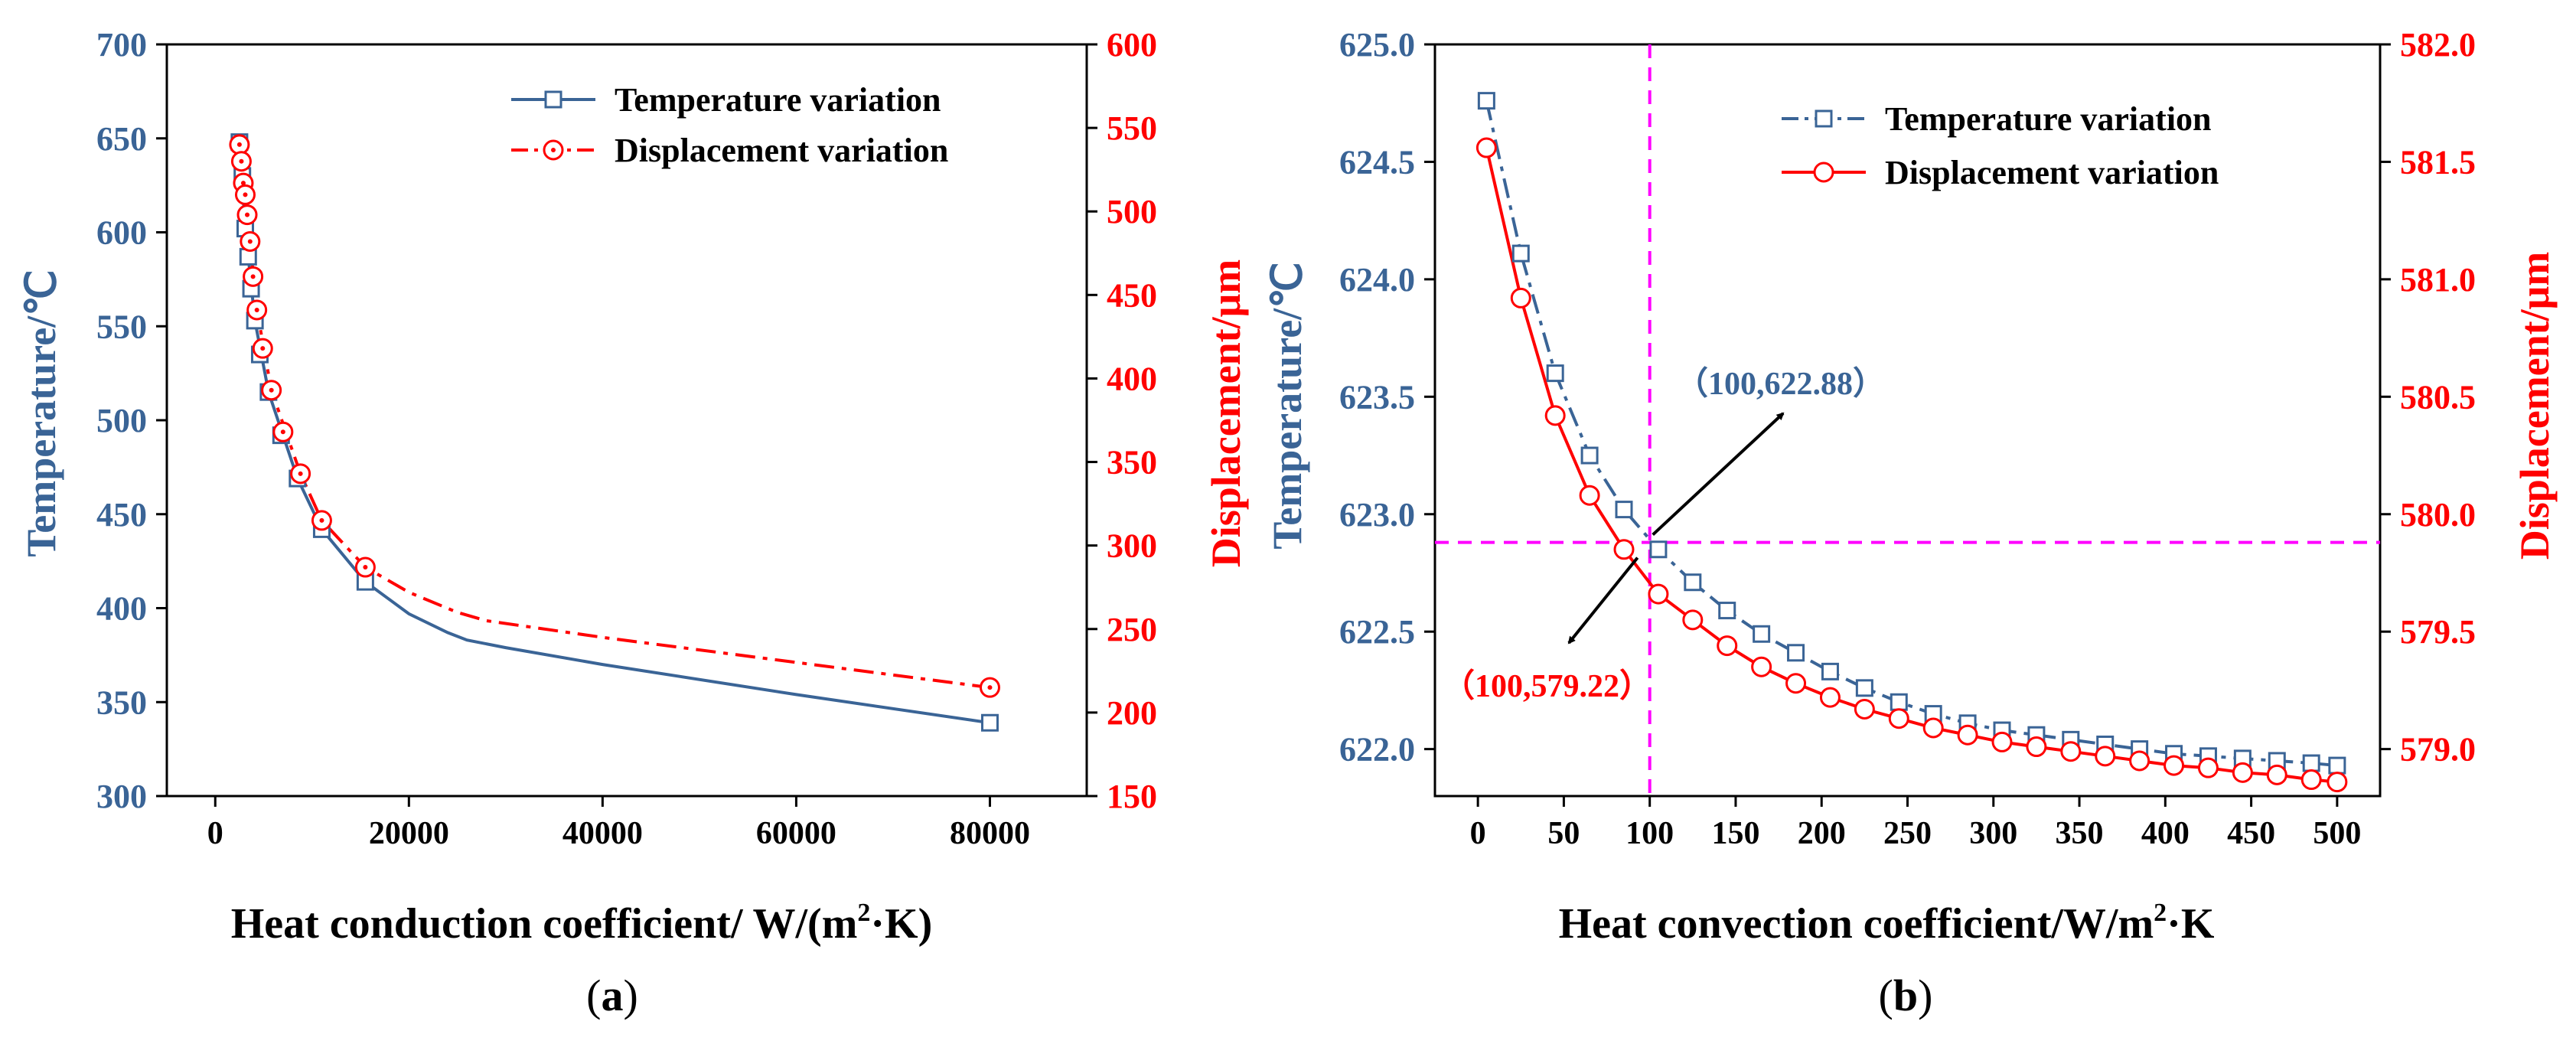  I want to click on x-tick-label-b-0: 0, so click(1478, 833).